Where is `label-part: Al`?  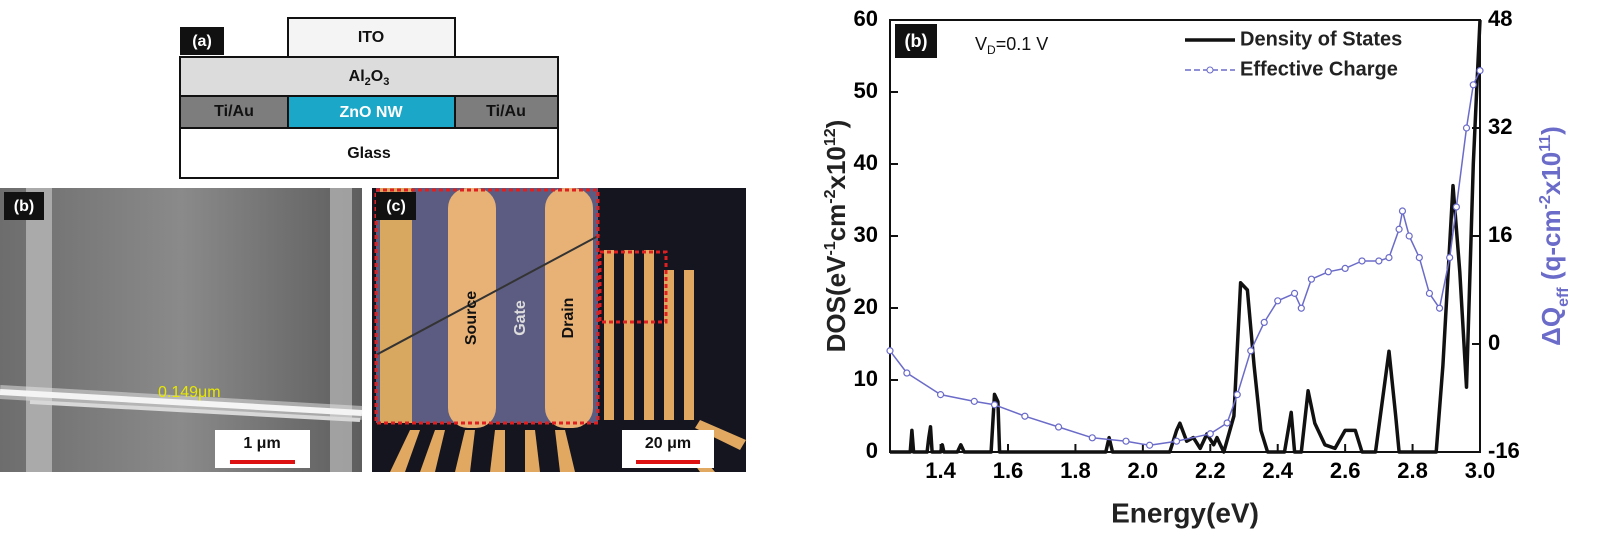
label-part: Al is located at coordinates (357, 76).